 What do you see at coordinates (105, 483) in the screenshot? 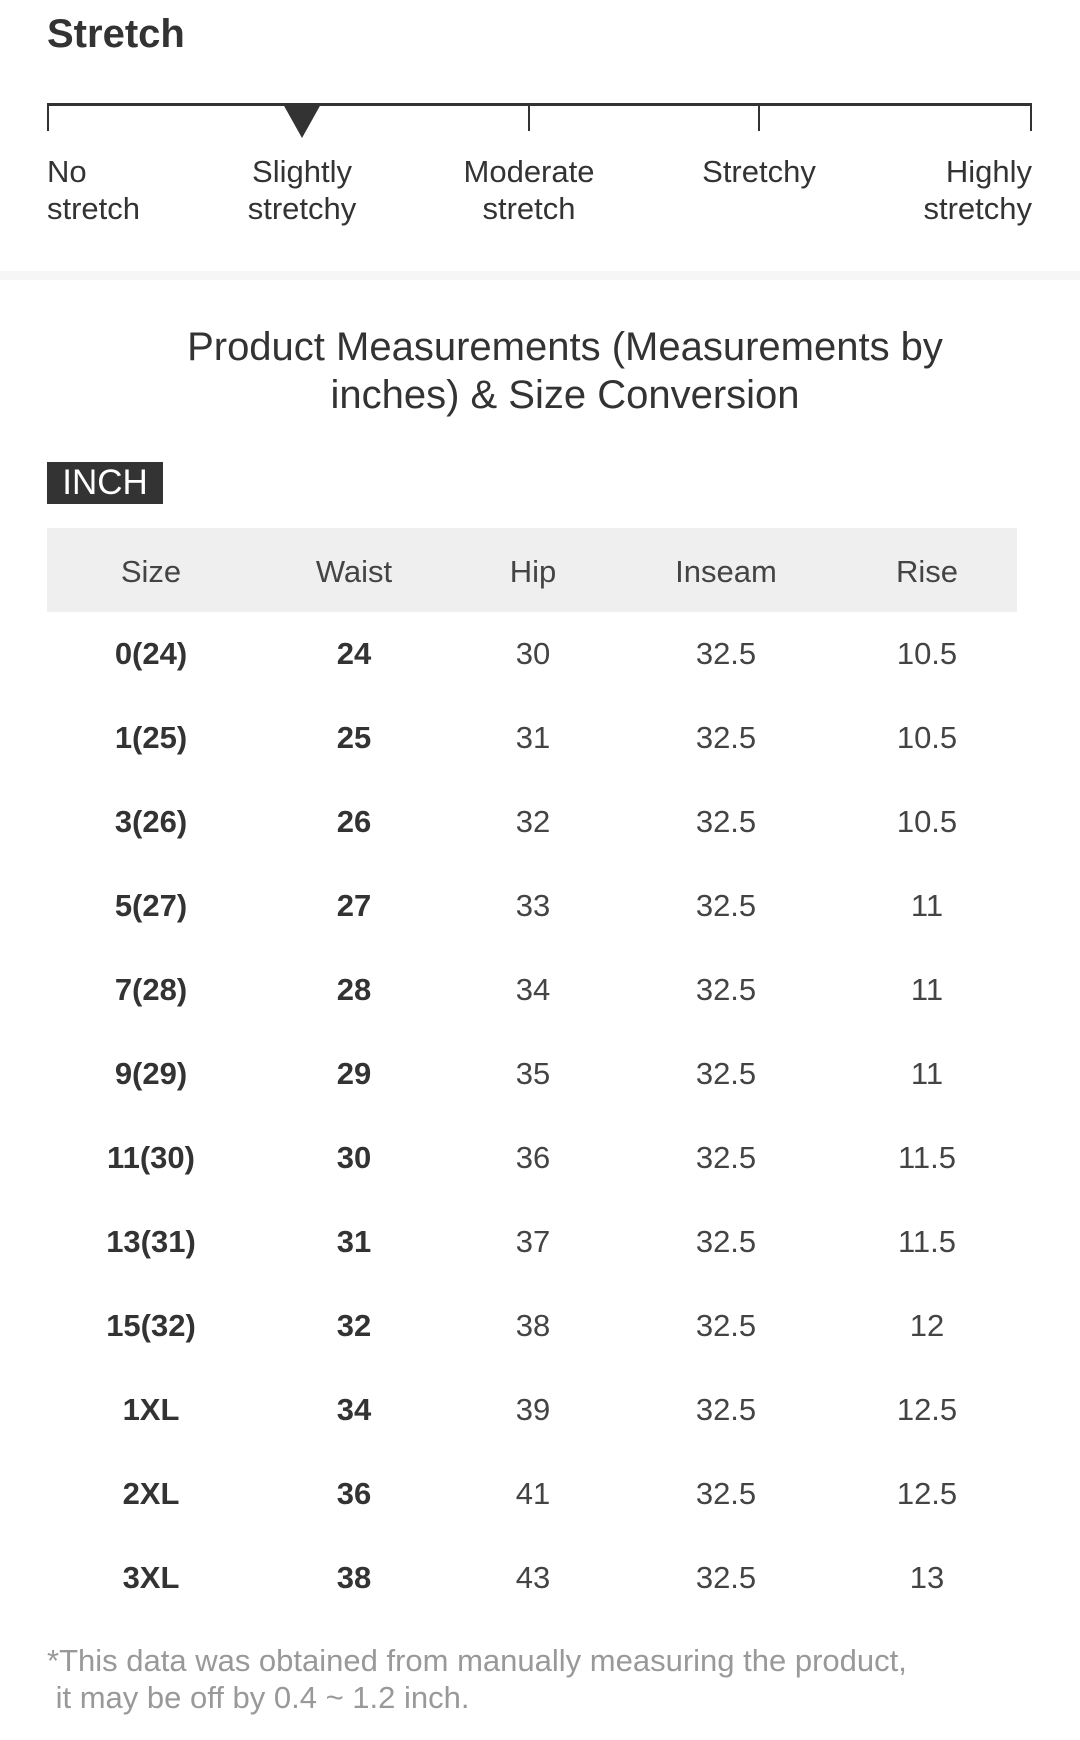
I see `unit-badge: INCH` at bounding box center [105, 483].